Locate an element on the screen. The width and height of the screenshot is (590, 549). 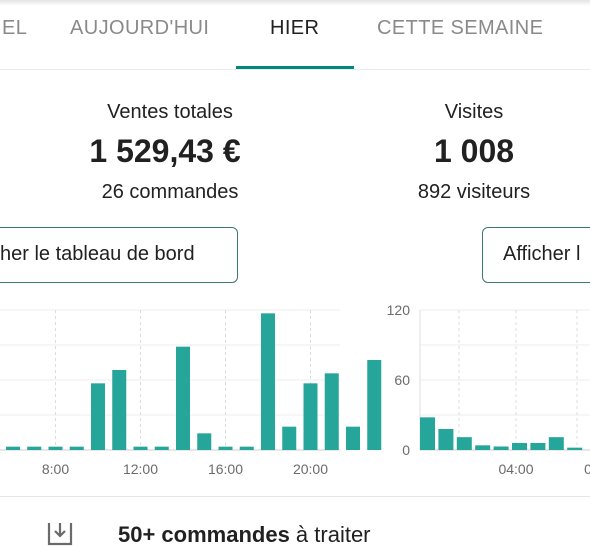
footer-divider is located at coordinates (295, 496).